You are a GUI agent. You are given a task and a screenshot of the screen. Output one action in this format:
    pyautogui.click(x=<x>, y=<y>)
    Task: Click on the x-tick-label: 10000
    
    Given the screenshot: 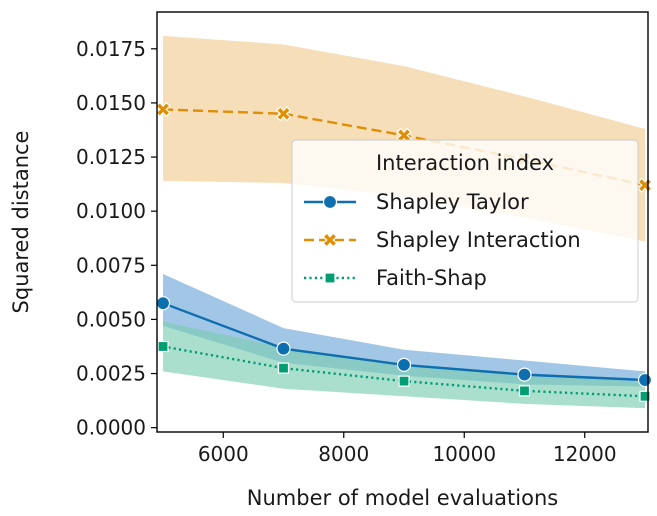 What is the action you would take?
    pyautogui.click(x=464, y=454)
    